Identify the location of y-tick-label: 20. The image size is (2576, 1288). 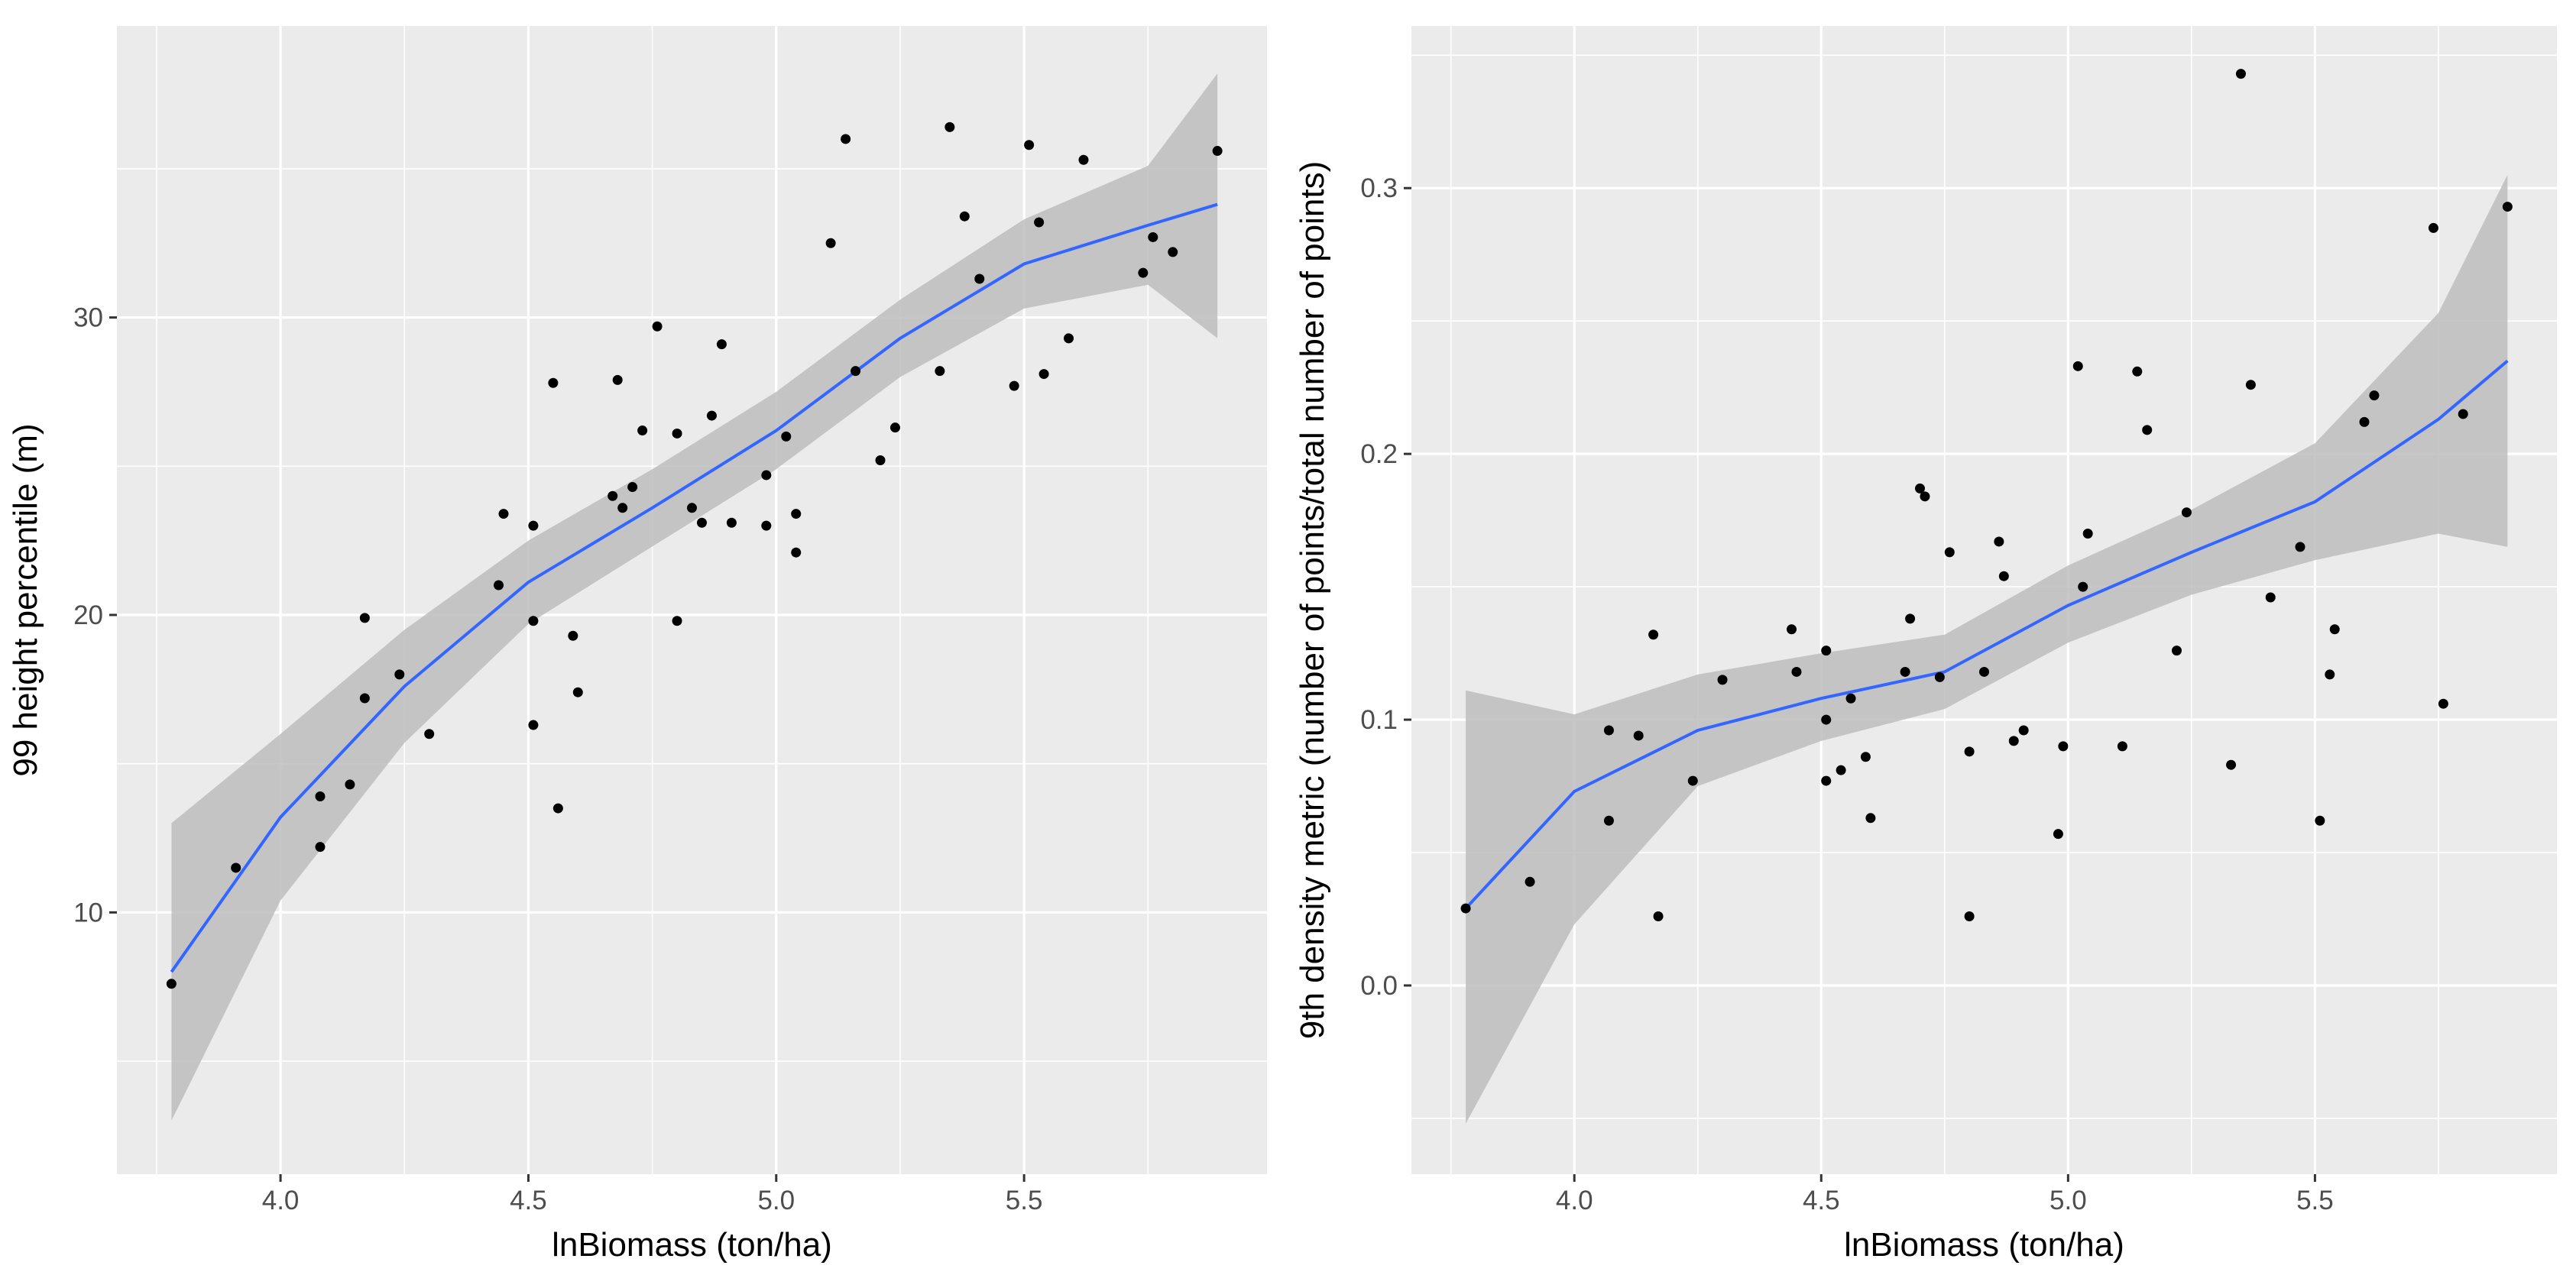
(88, 615).